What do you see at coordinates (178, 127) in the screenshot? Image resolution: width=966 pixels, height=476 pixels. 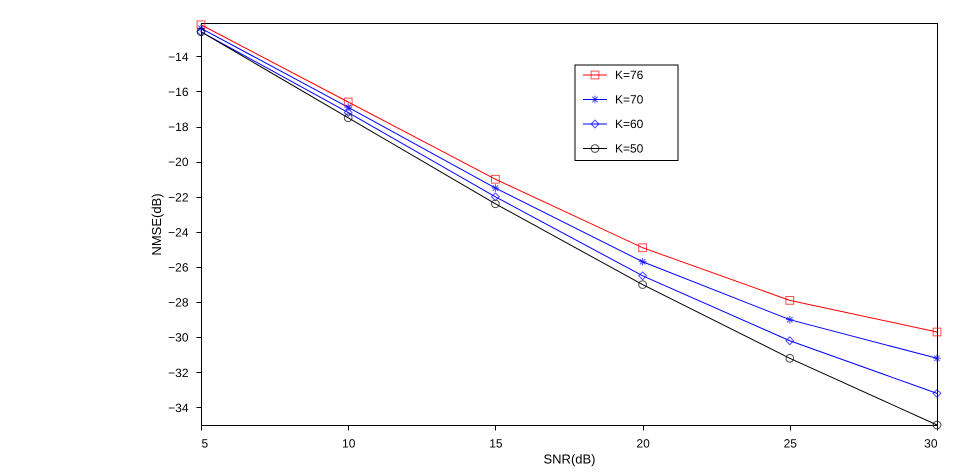 I see `y-tick-label: −18` at bounding box center [178, 127].